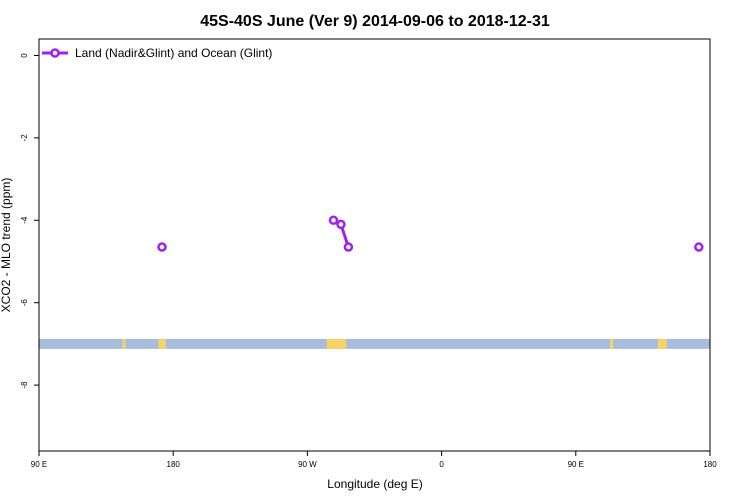  I want to click on map-strip, so click(374, 343).